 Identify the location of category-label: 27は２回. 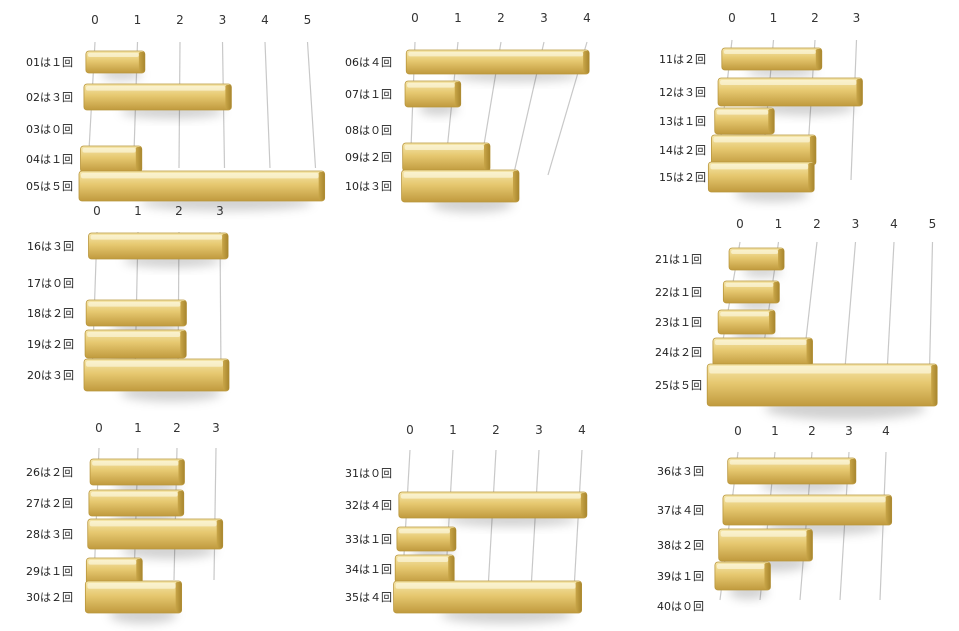
(49, 503).